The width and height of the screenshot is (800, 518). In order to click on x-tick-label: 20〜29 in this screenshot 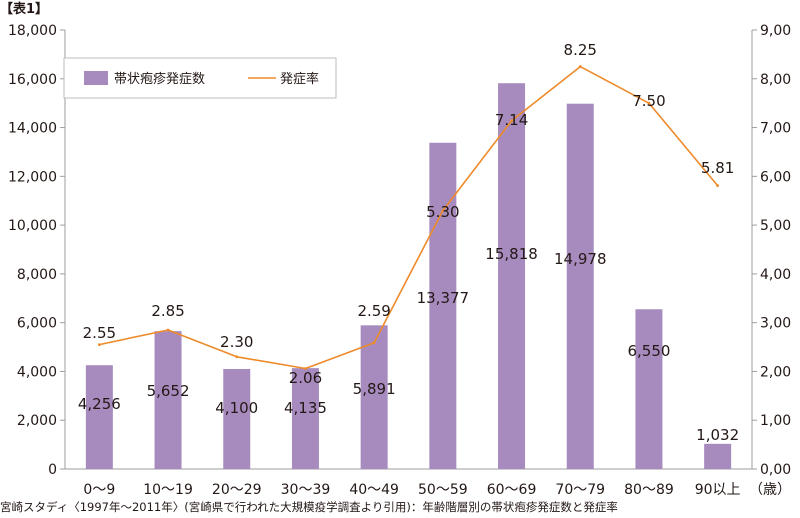, I will do `click(237, 490)`.